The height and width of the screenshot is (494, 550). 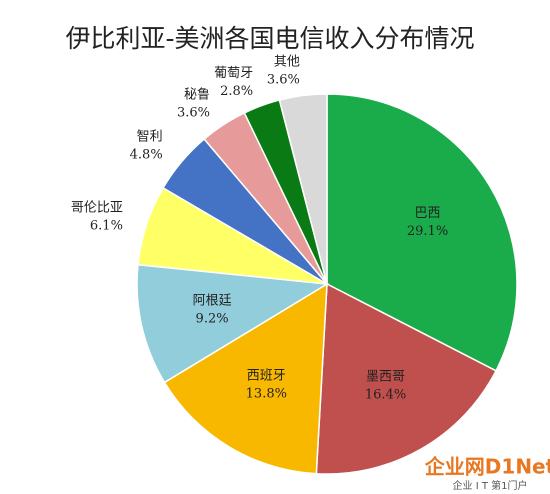 I want to click on slice-label: 巴西, so click(x=428, y=213).